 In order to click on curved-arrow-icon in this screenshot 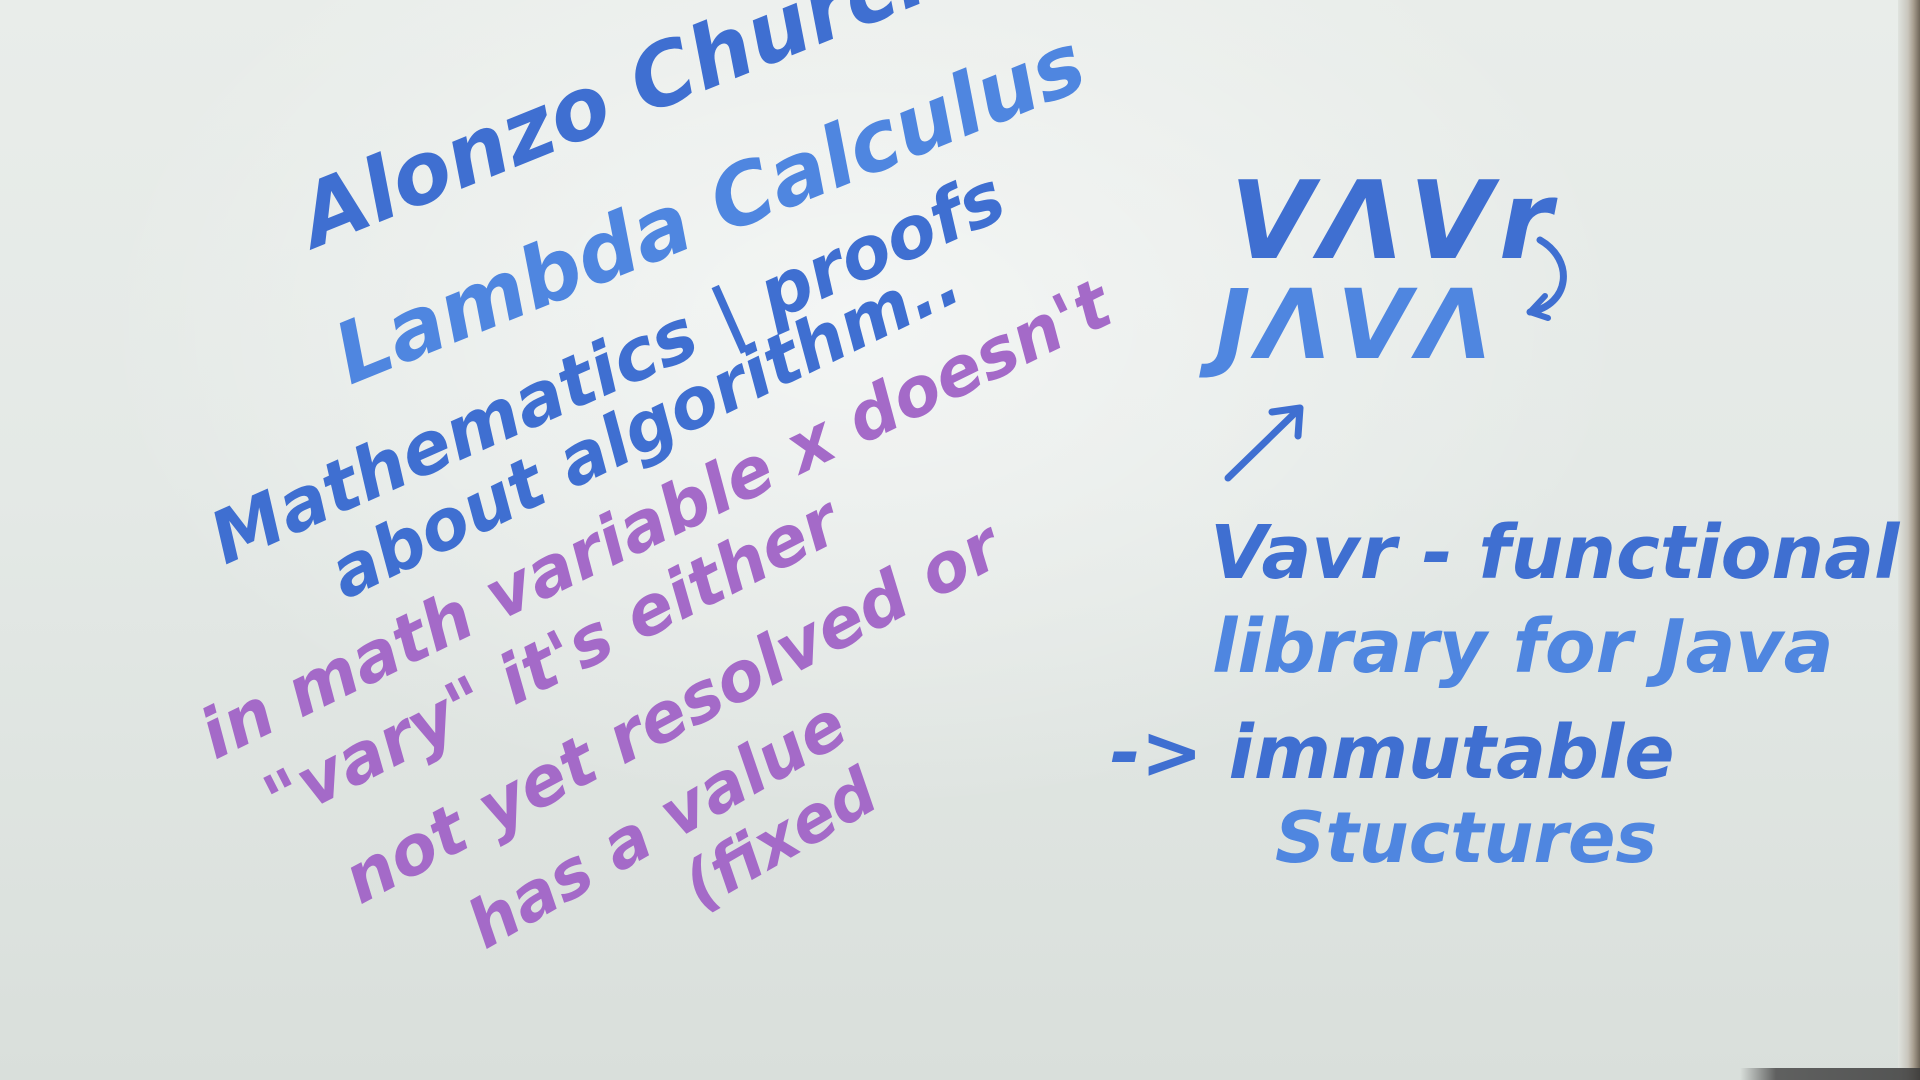, I will do `click(1546, 276)`.